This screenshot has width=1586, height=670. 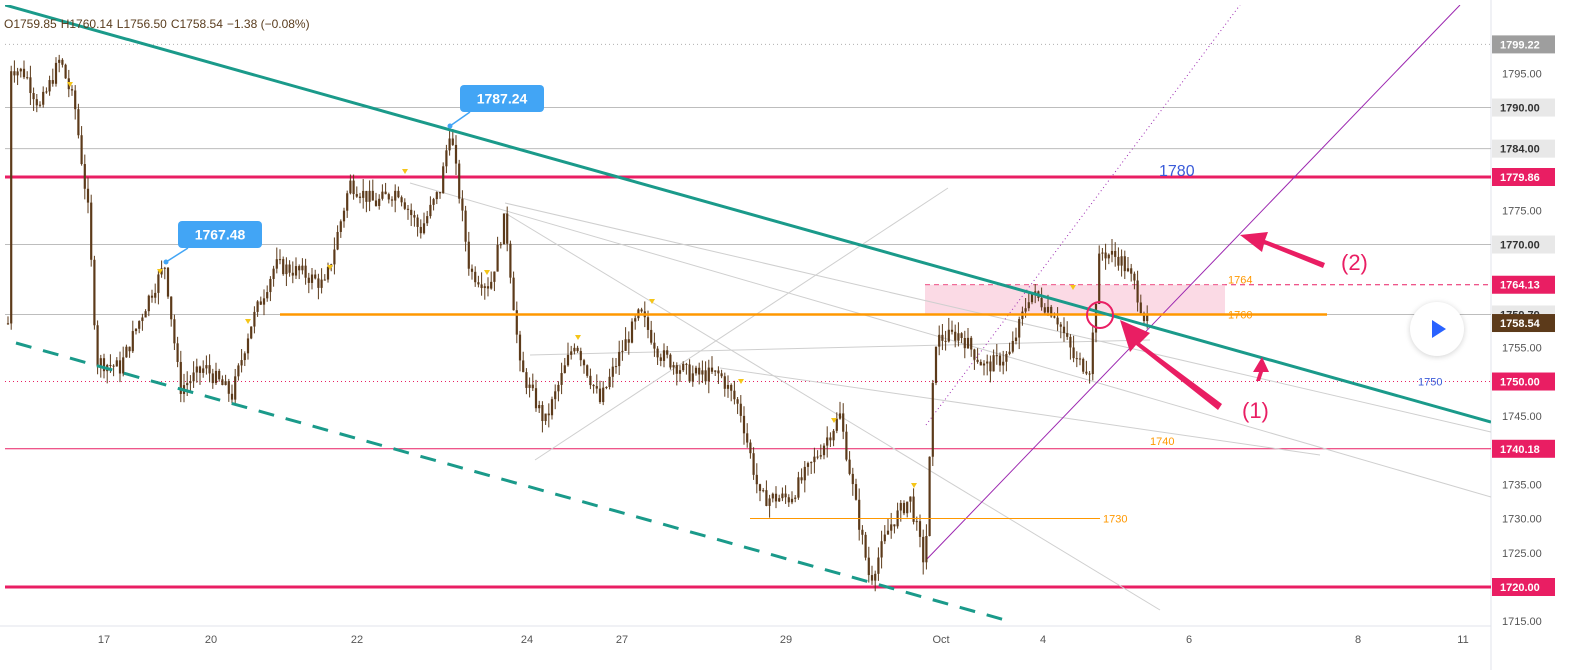 I want to click on price-badge-label: 1764.13, so click(x=1520, y=286).